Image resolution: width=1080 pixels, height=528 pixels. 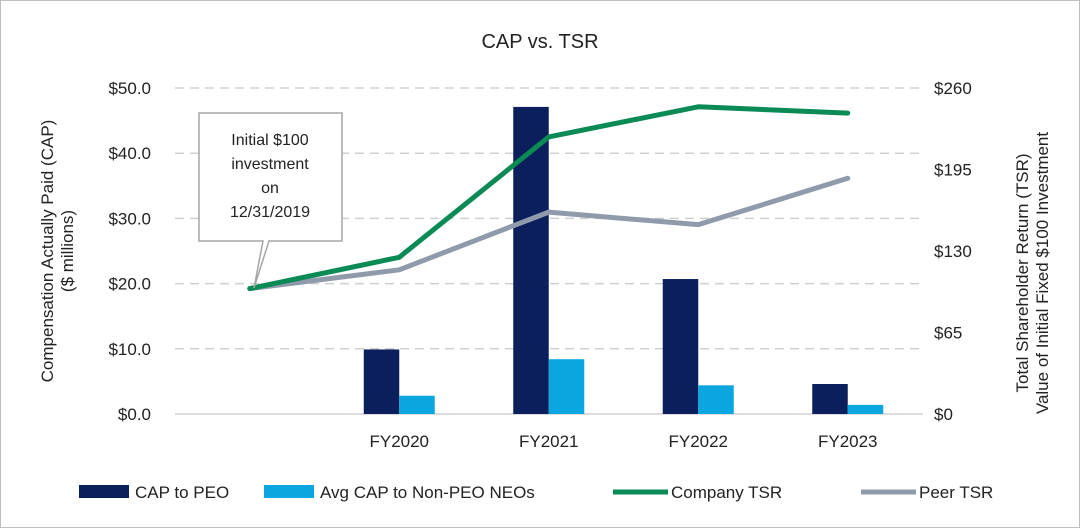 I want to click on left-tick-label: $10.0, so click(x=129, y=349).